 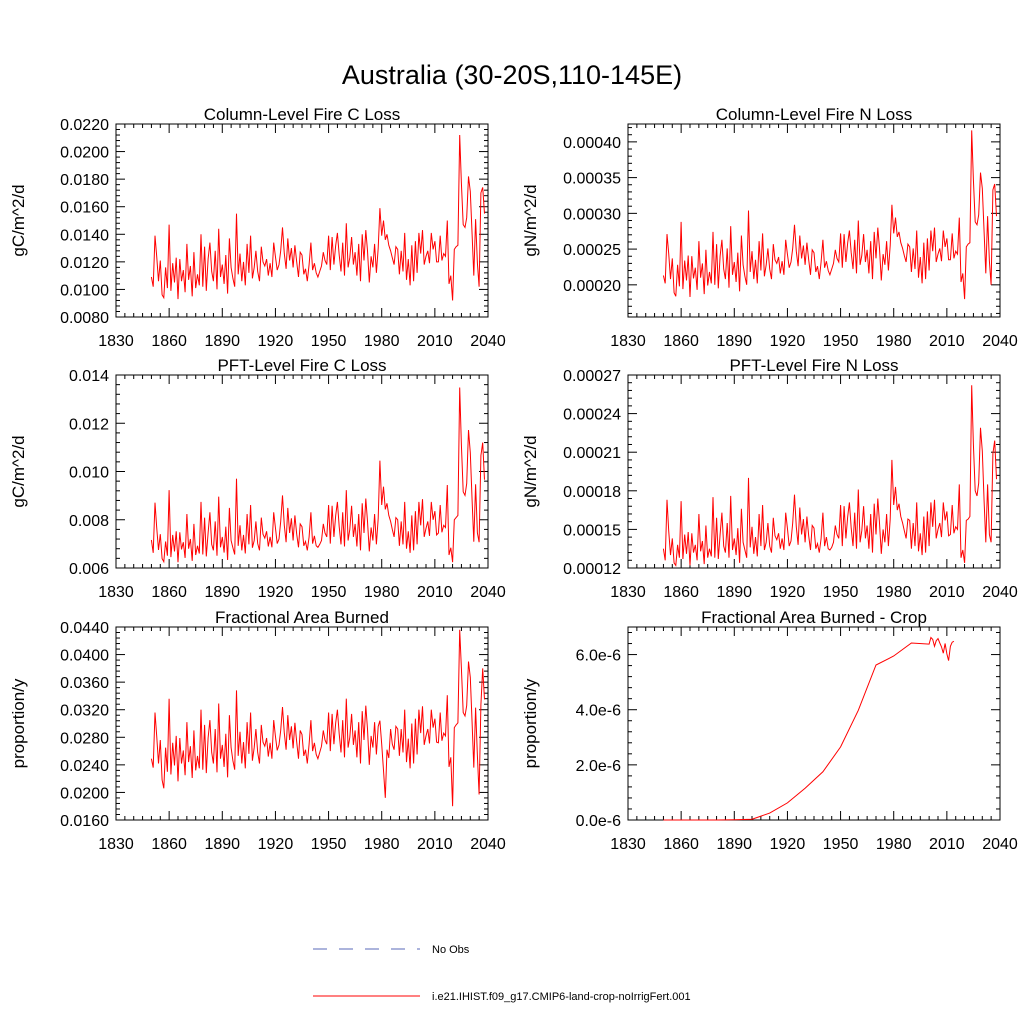 What do you see at coordinates (84, 290) in the screenshot?
I see `y-tick-label: 0.0100` at bounding box center [84, 290].